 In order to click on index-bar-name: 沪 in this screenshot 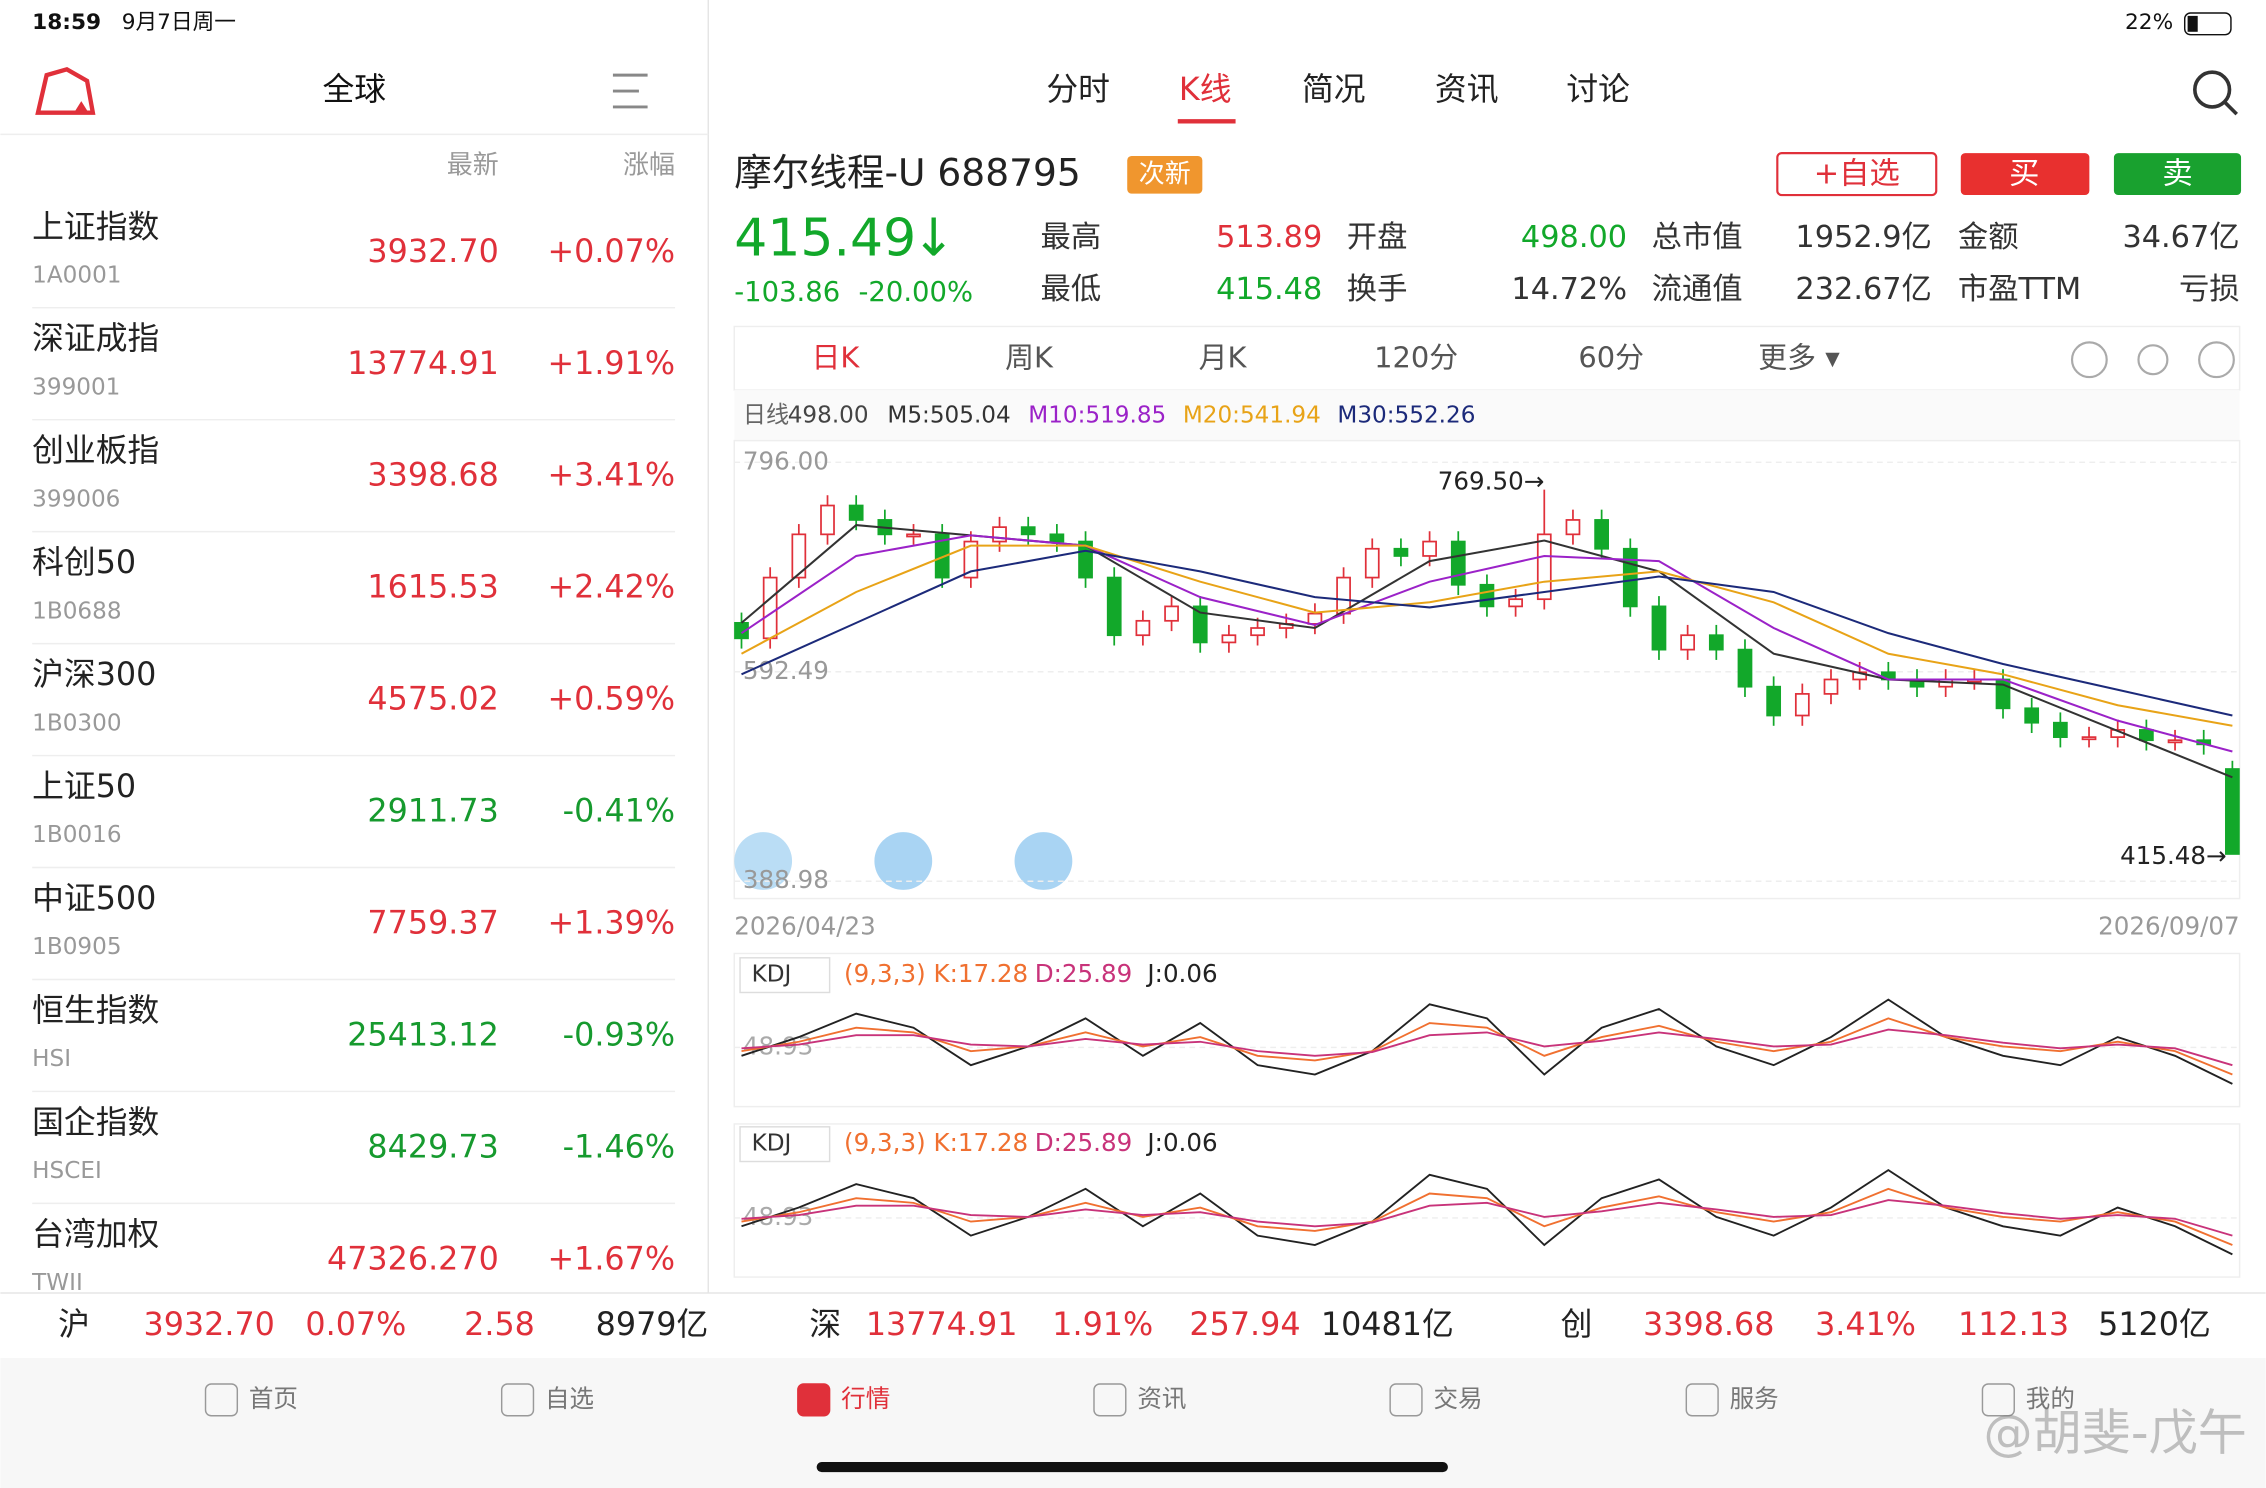, I will do `click(74, 1325)`.